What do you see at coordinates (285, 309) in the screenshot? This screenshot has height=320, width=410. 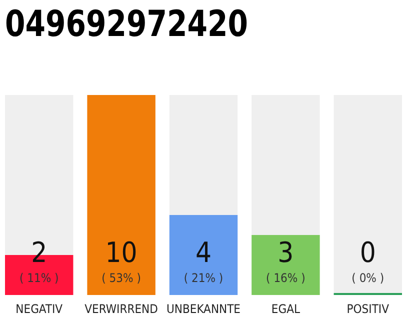 I see `x-tick-label: EGAL` at bounding box center [285, 309].